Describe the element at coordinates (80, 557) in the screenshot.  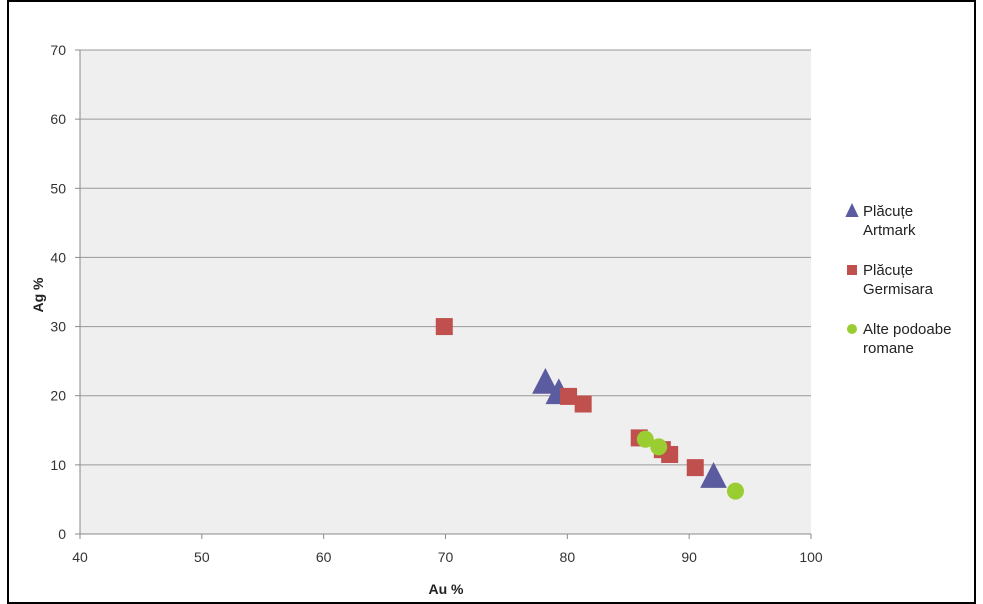
I see `x-tick-label: 40` at that location.